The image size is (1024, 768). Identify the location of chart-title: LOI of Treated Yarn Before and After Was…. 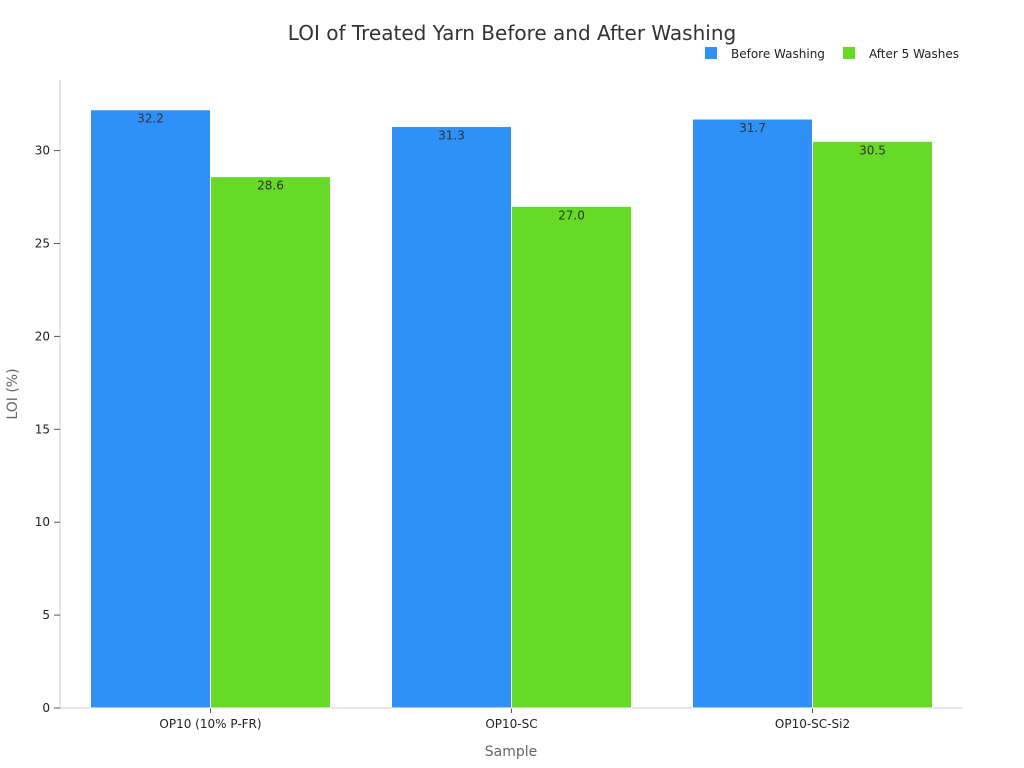
(512, 33).